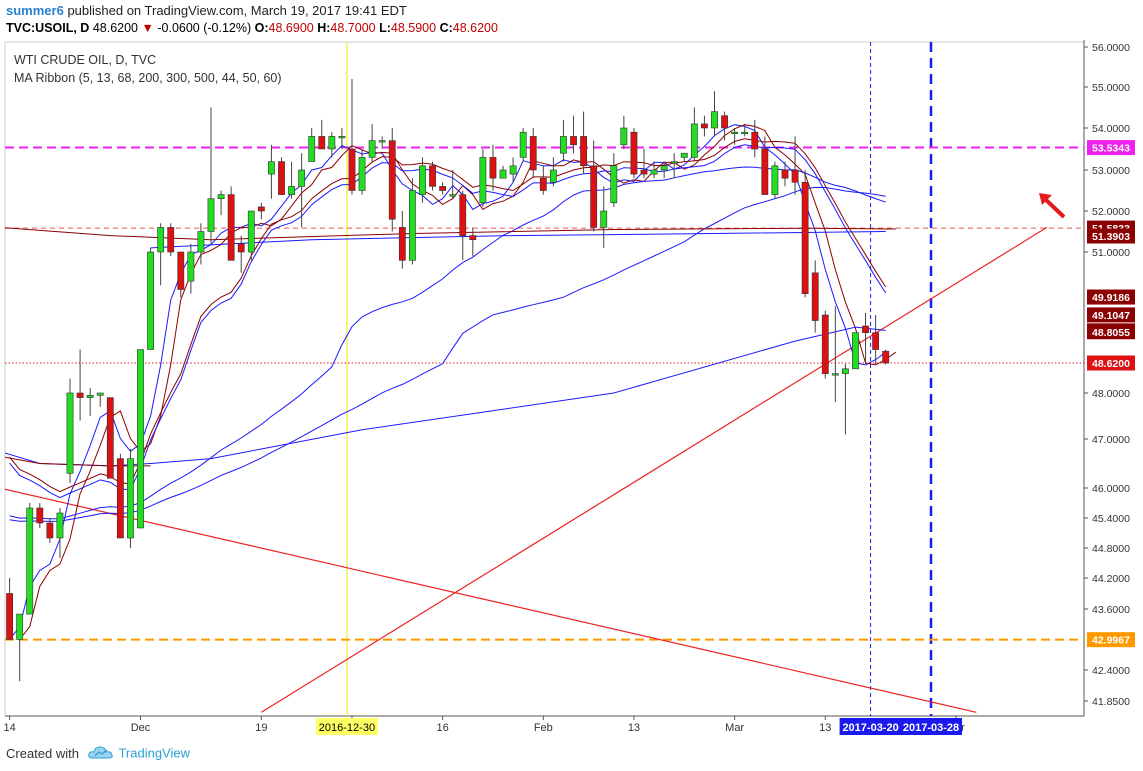  Describe the element at coordinates (1111, 549) in the screenshot. I see `y-tick-label: 44.8000` at that location.